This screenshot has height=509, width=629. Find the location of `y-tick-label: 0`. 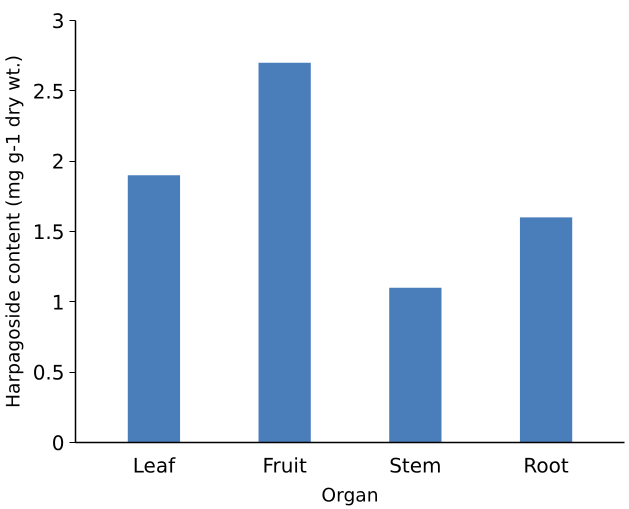

y-tick-label: 0 is located at coordinates (58, 443).